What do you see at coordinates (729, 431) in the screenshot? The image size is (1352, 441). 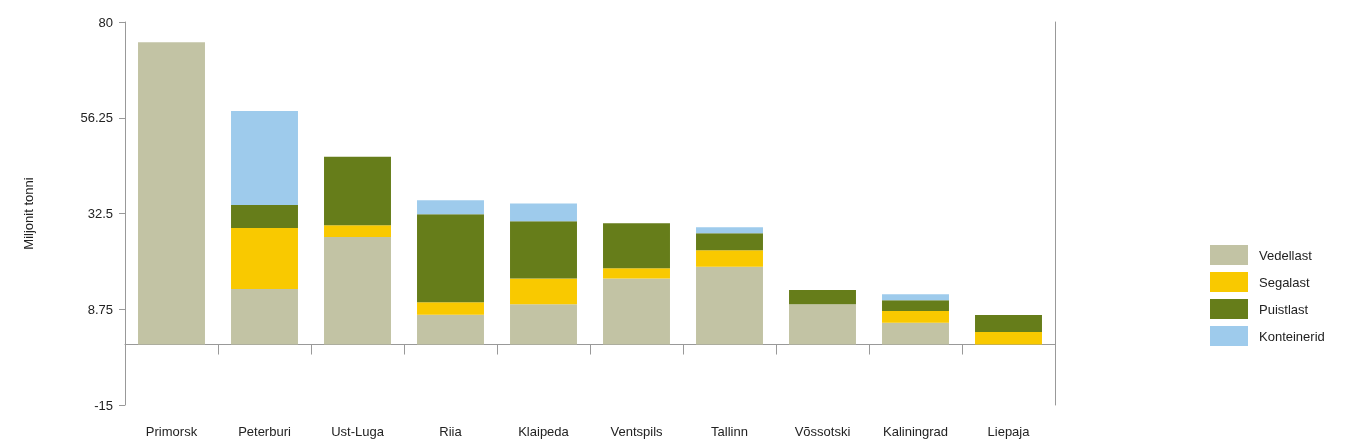 I see `x-tick-label: Tallinn` at bounding box center [729, 431].